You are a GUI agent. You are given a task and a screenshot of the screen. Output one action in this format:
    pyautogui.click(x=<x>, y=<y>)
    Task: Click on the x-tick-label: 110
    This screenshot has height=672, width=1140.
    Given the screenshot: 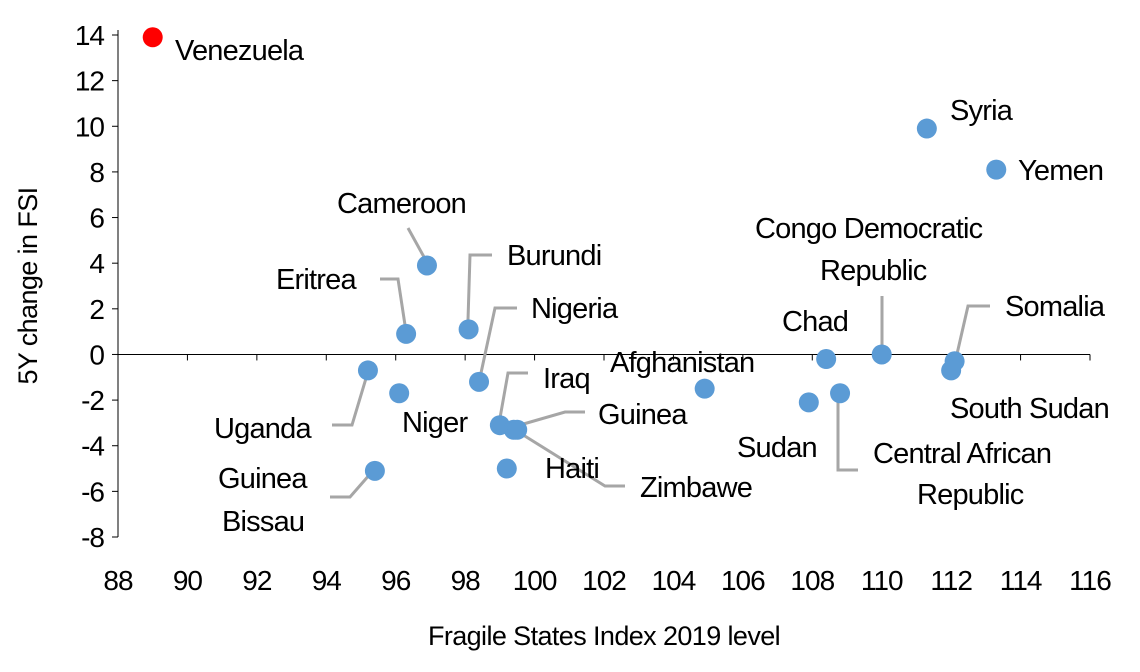 What is the action you would take?
    pyautogui.click(x=882, y=580)
    